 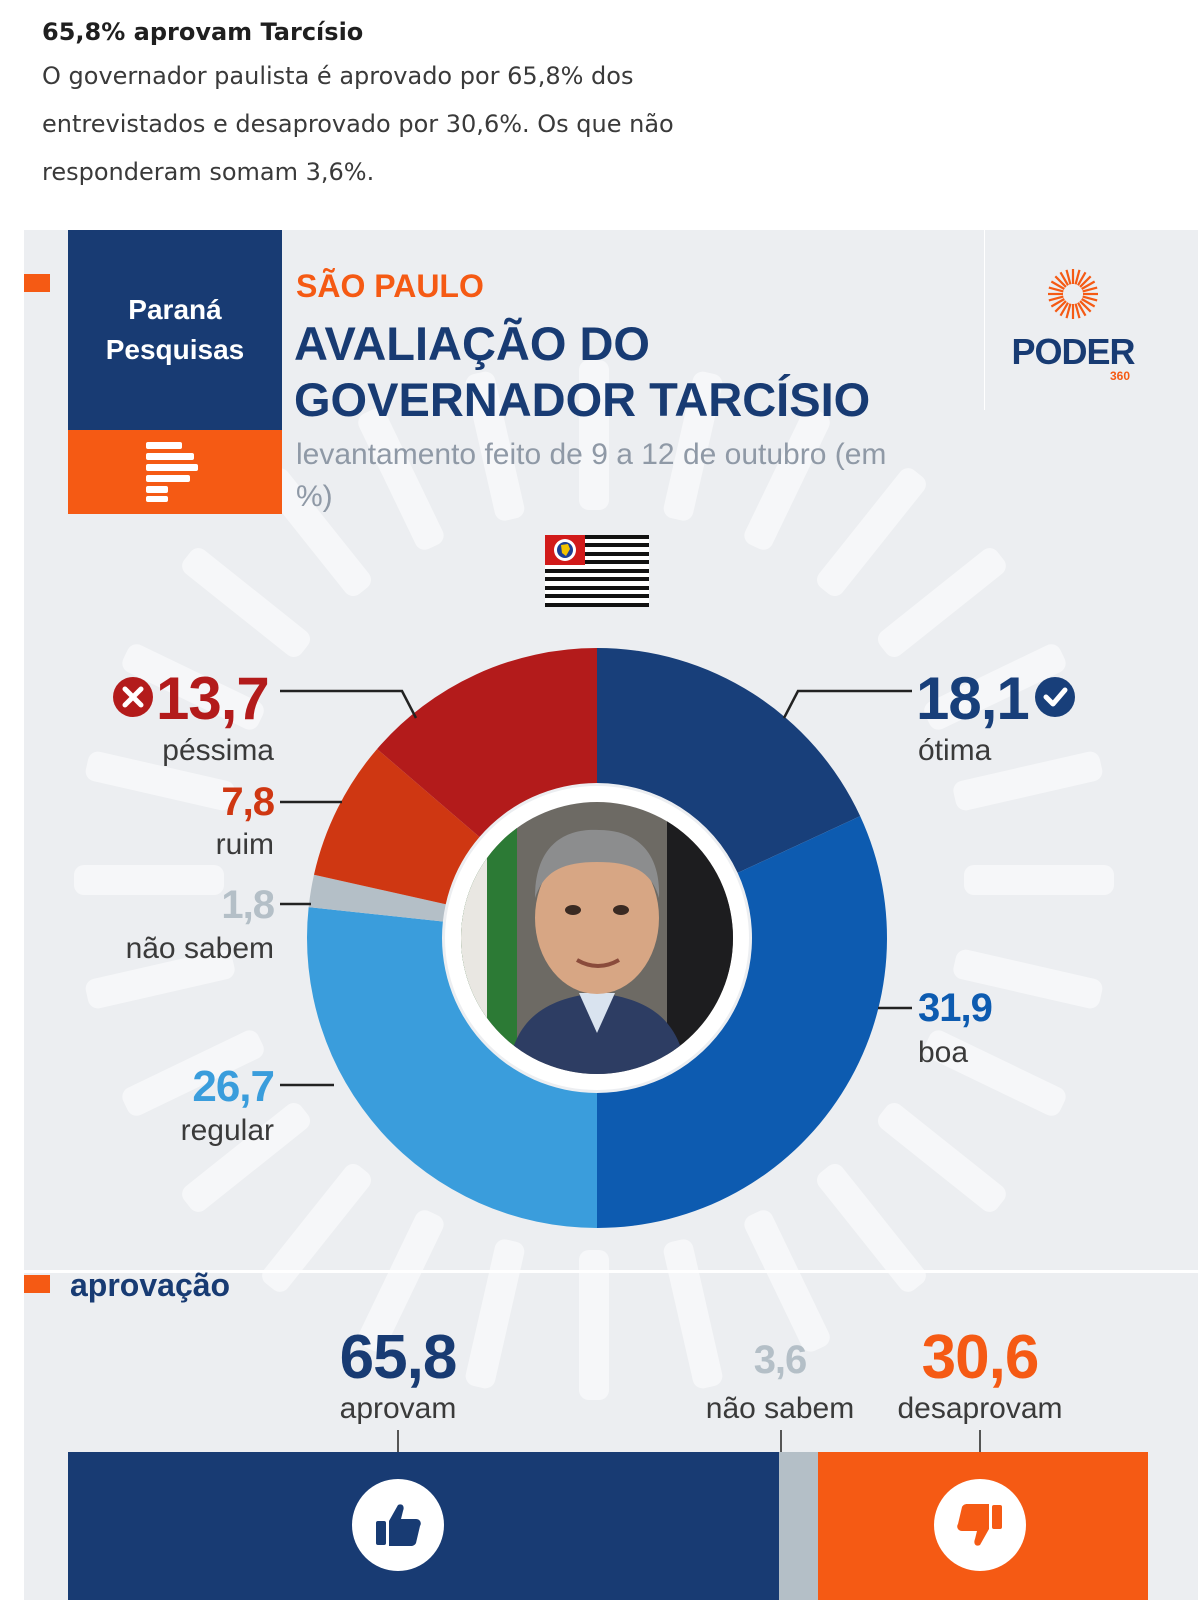 I want to click on check-circle-icon, so click(x=1055, y=697).